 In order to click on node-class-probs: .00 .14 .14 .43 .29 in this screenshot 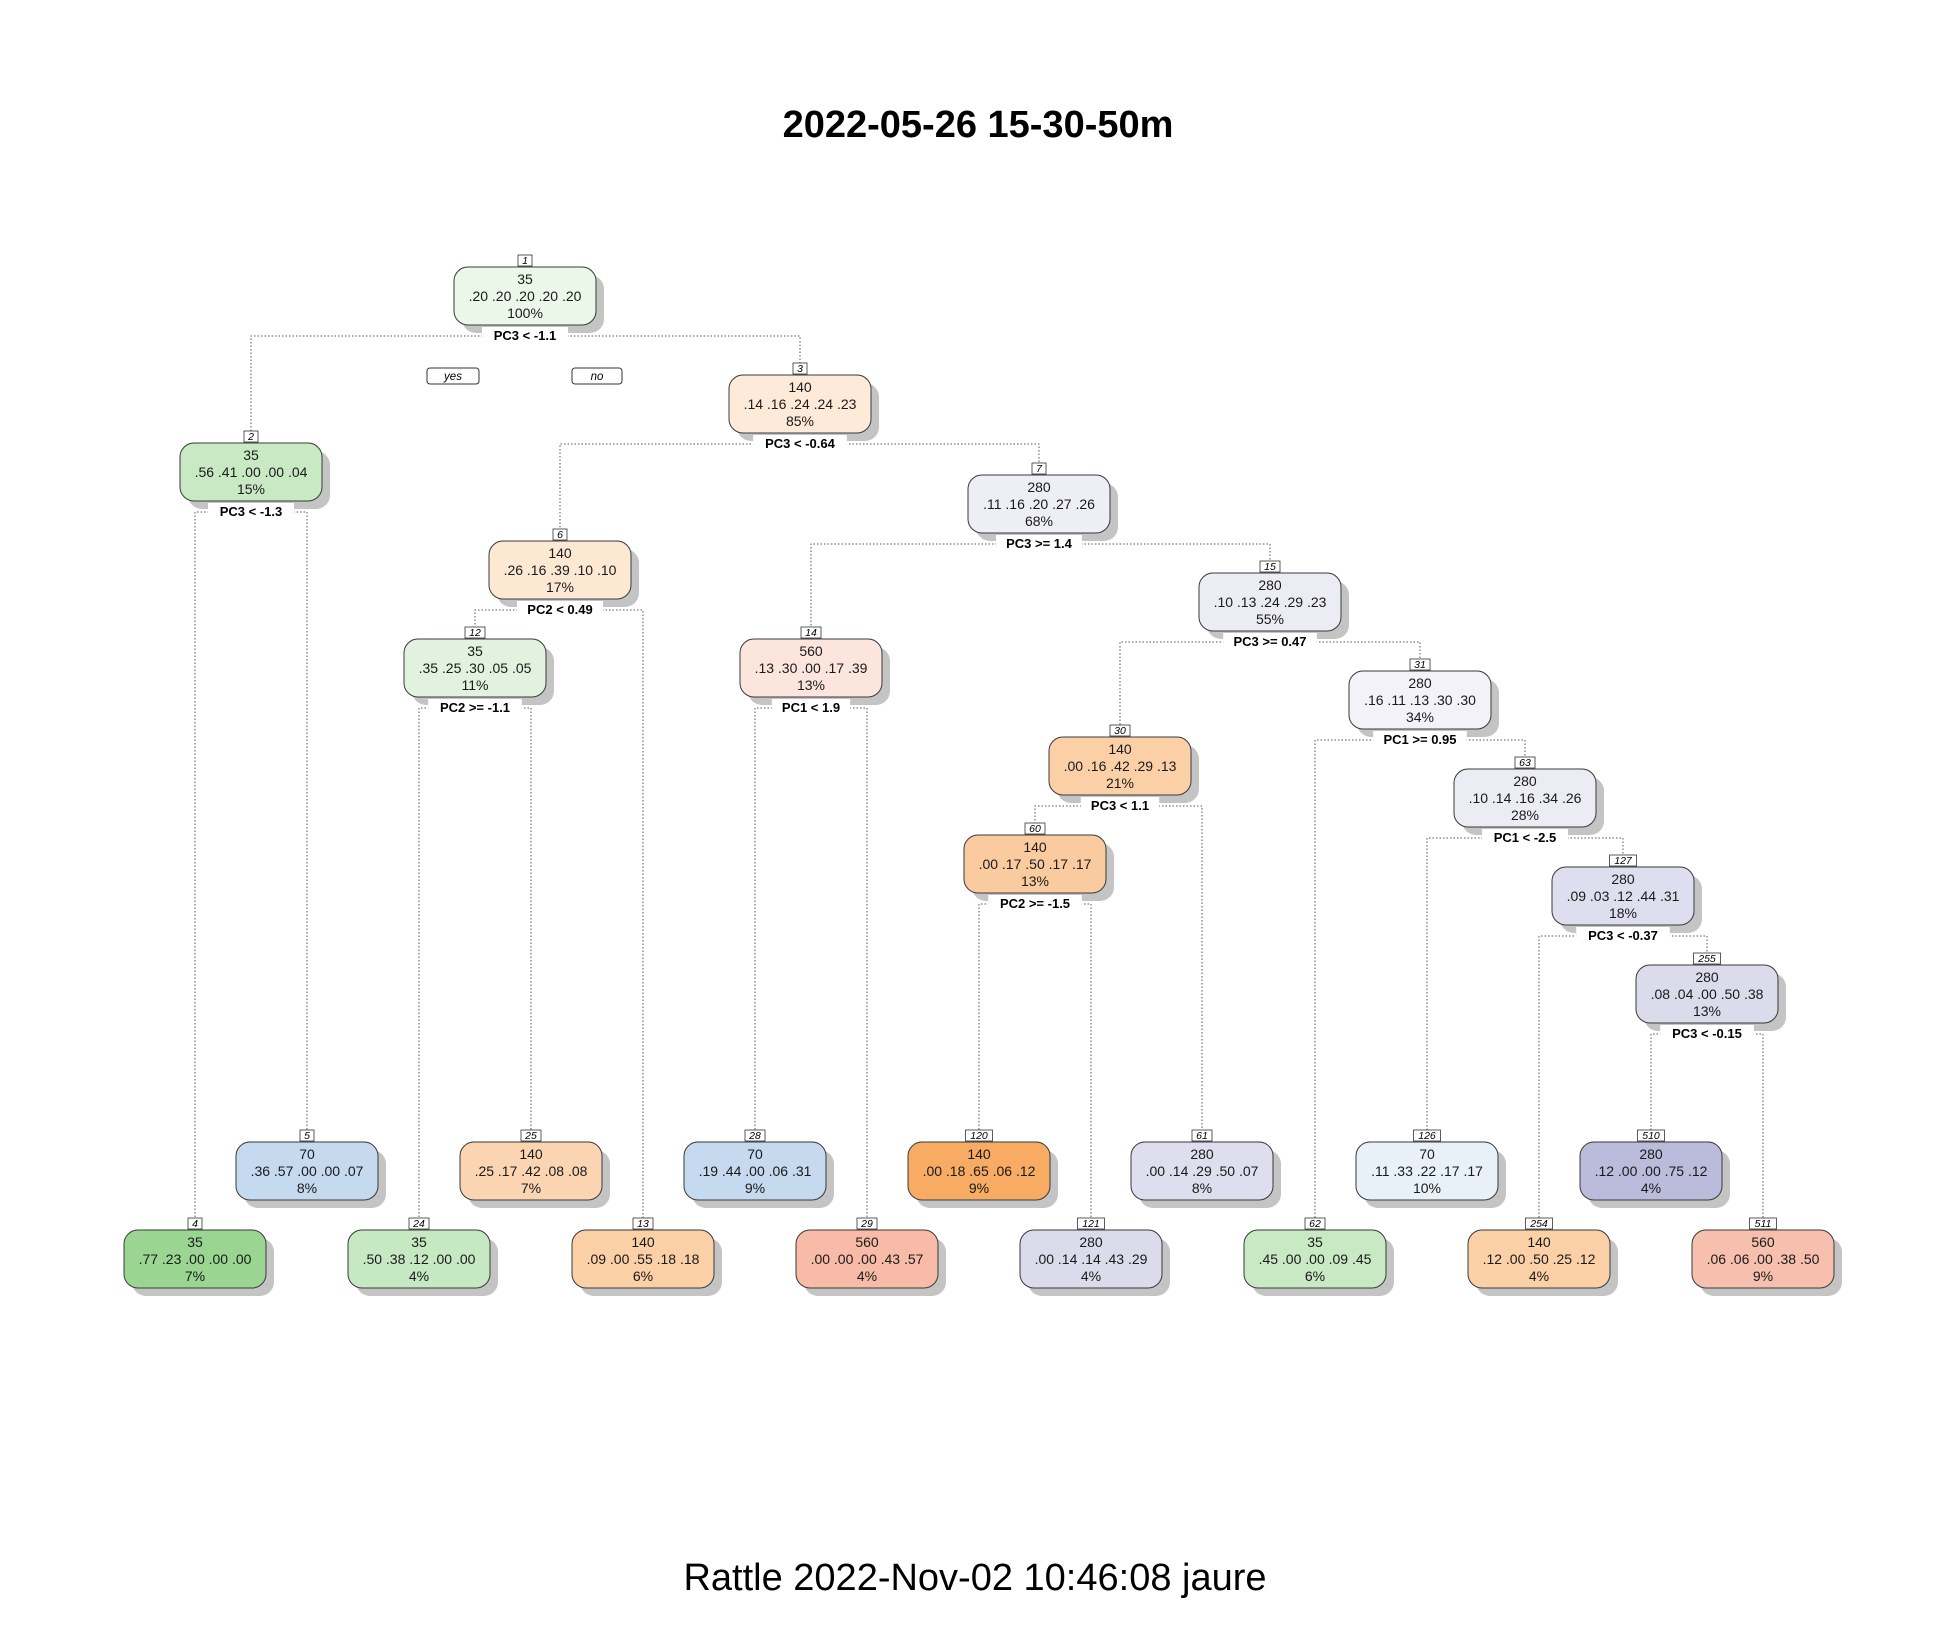, I will do `click(1091, 1259)`.